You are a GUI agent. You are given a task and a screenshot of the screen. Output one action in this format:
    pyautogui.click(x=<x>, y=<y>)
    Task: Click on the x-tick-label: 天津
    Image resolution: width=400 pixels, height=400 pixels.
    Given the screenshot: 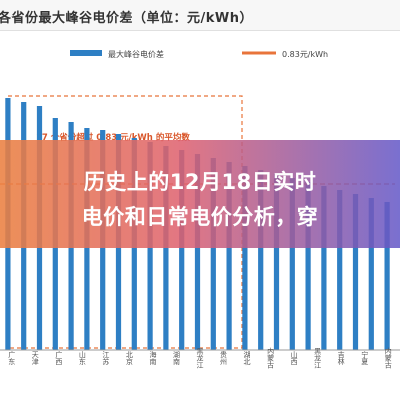 What is the action you would take?
    pyautogui.click(x=35, y=358)
    